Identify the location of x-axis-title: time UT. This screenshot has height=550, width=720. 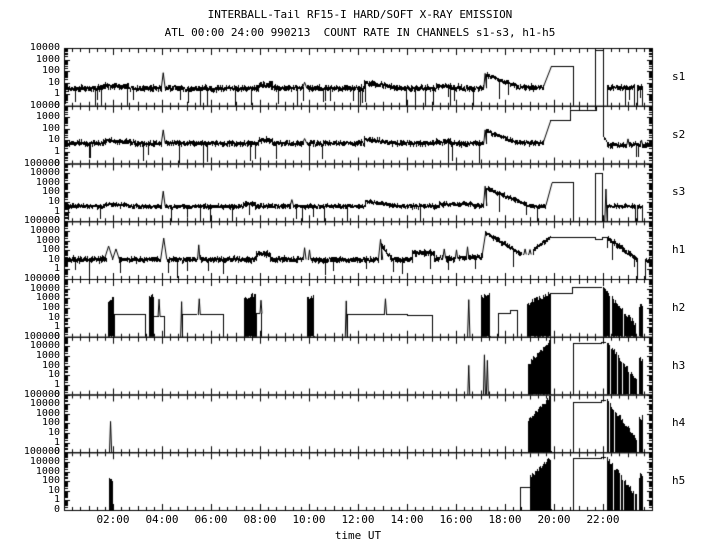
(358, 535).